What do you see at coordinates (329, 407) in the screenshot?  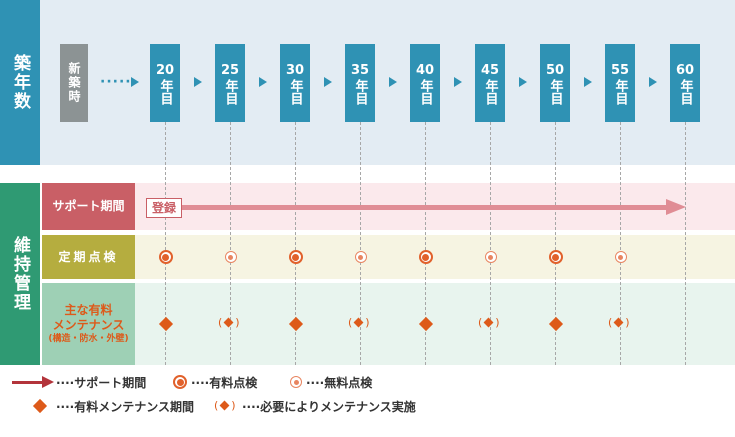 I see `legend-optional-maintenance-text: ····必要によりメンテナンス実施` at bounding box center [329, 407].